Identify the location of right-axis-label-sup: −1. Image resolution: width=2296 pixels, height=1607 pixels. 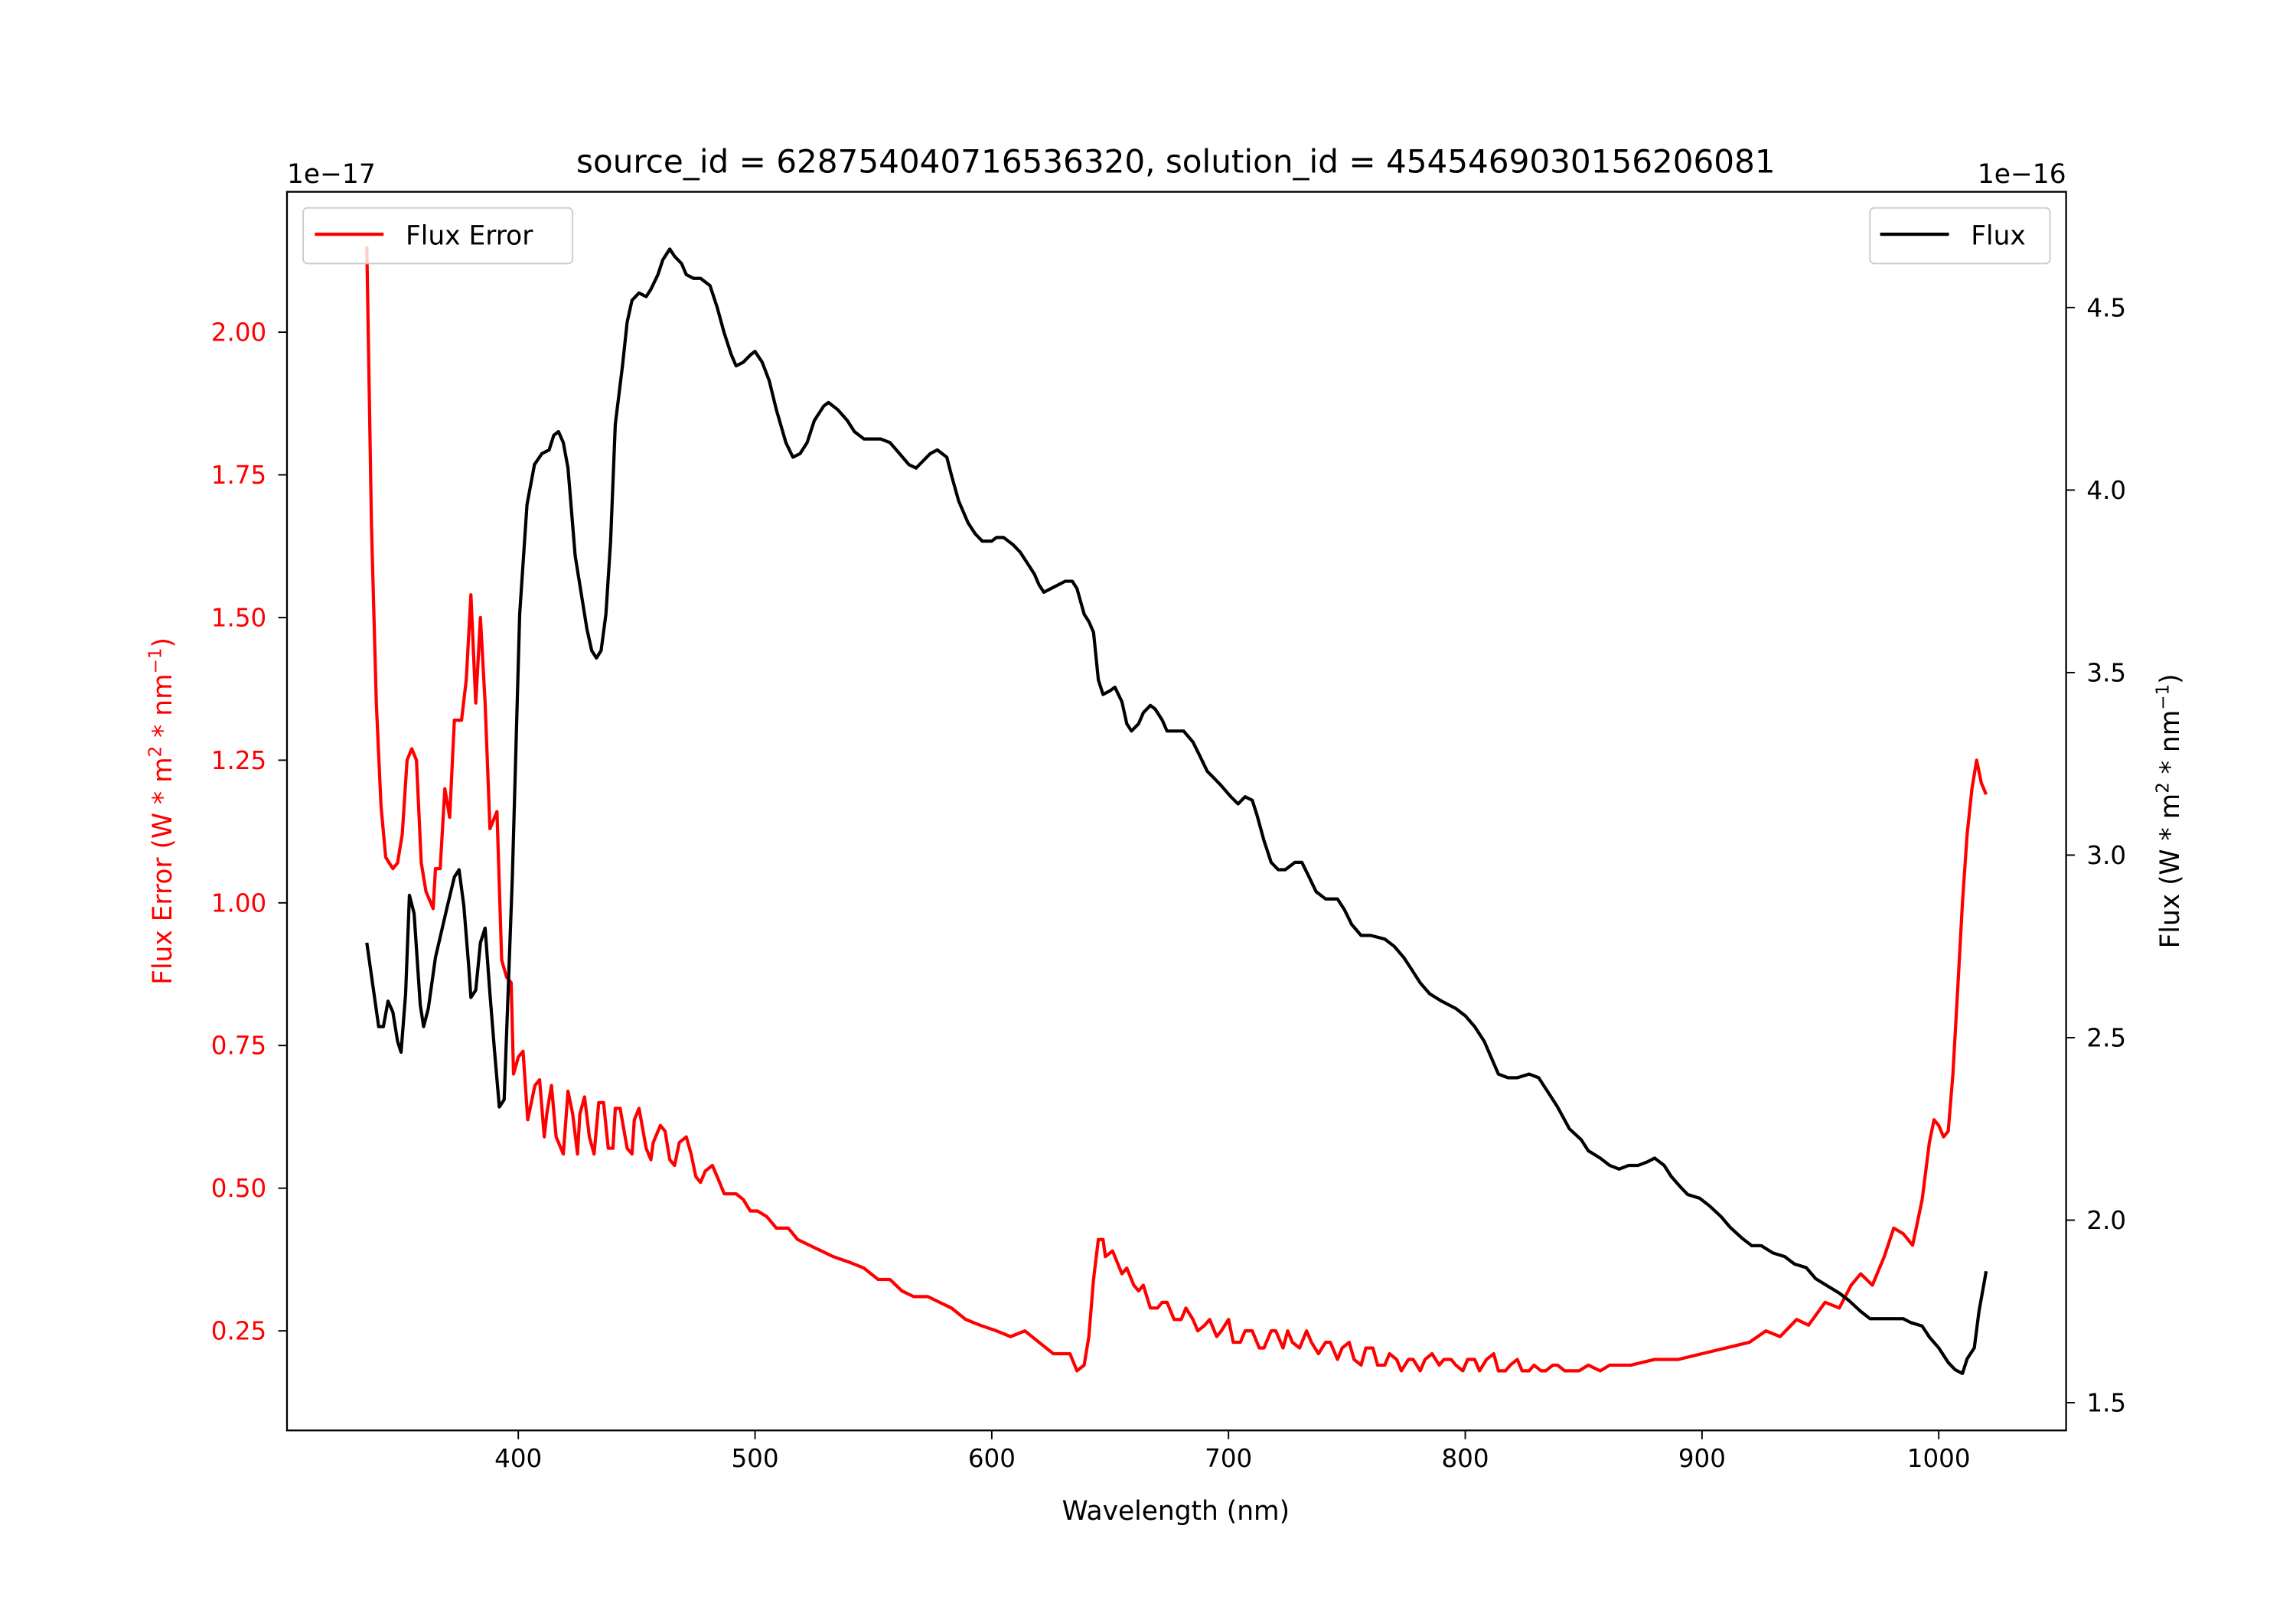
(2164, 697).